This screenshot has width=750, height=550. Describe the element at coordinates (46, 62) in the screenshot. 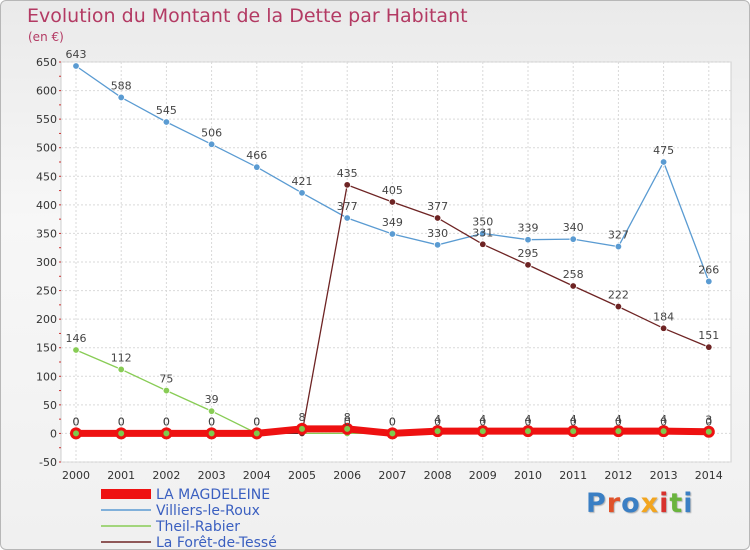

I see `y-tick-label: 650` at that location.